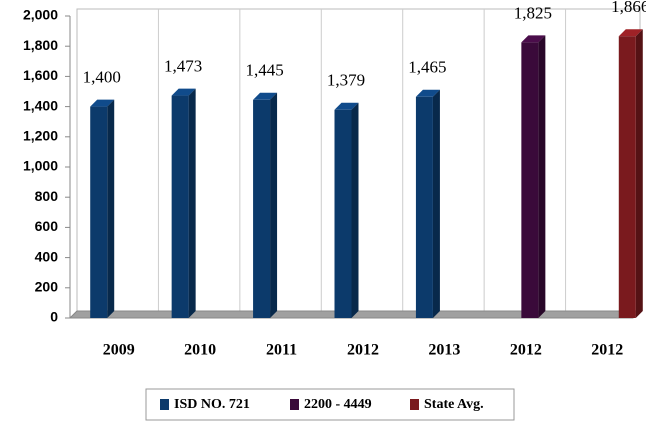  What do you see at coordinates (119, 350) in the screenshot?
I see `x-tick-label: 2009` at bounding box center [119, 350].